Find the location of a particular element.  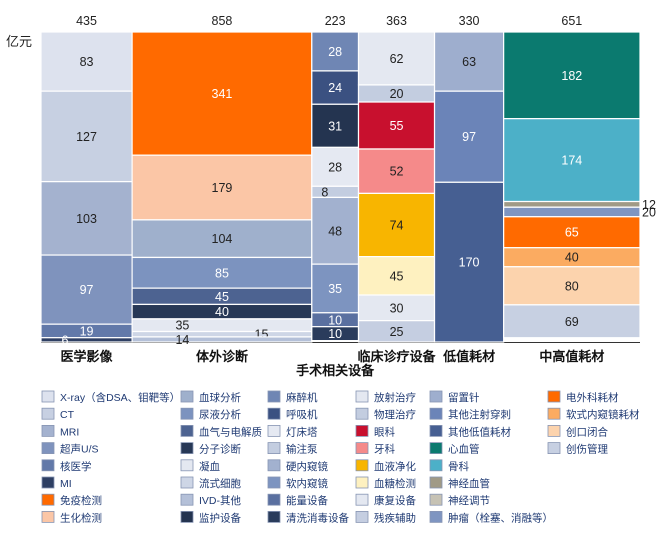

legend-label: MI is located at coordinates (66, 484).